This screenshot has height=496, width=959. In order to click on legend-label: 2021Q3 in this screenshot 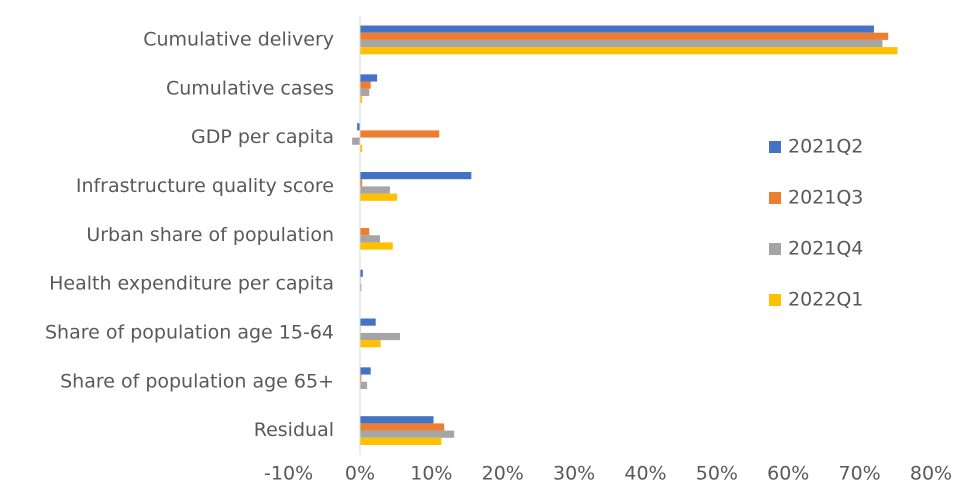, I will do `click(825, 198)`.